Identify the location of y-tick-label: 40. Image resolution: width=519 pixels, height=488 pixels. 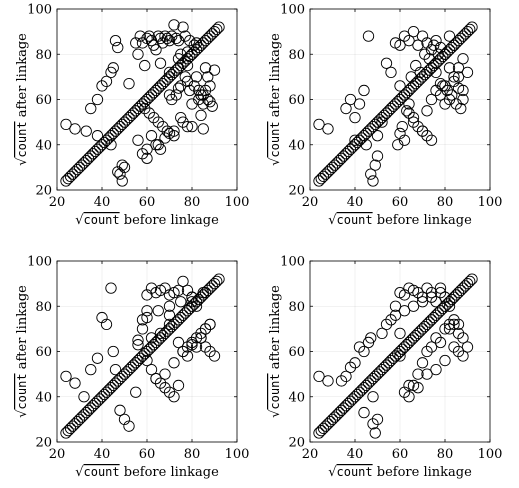
(296, 397).